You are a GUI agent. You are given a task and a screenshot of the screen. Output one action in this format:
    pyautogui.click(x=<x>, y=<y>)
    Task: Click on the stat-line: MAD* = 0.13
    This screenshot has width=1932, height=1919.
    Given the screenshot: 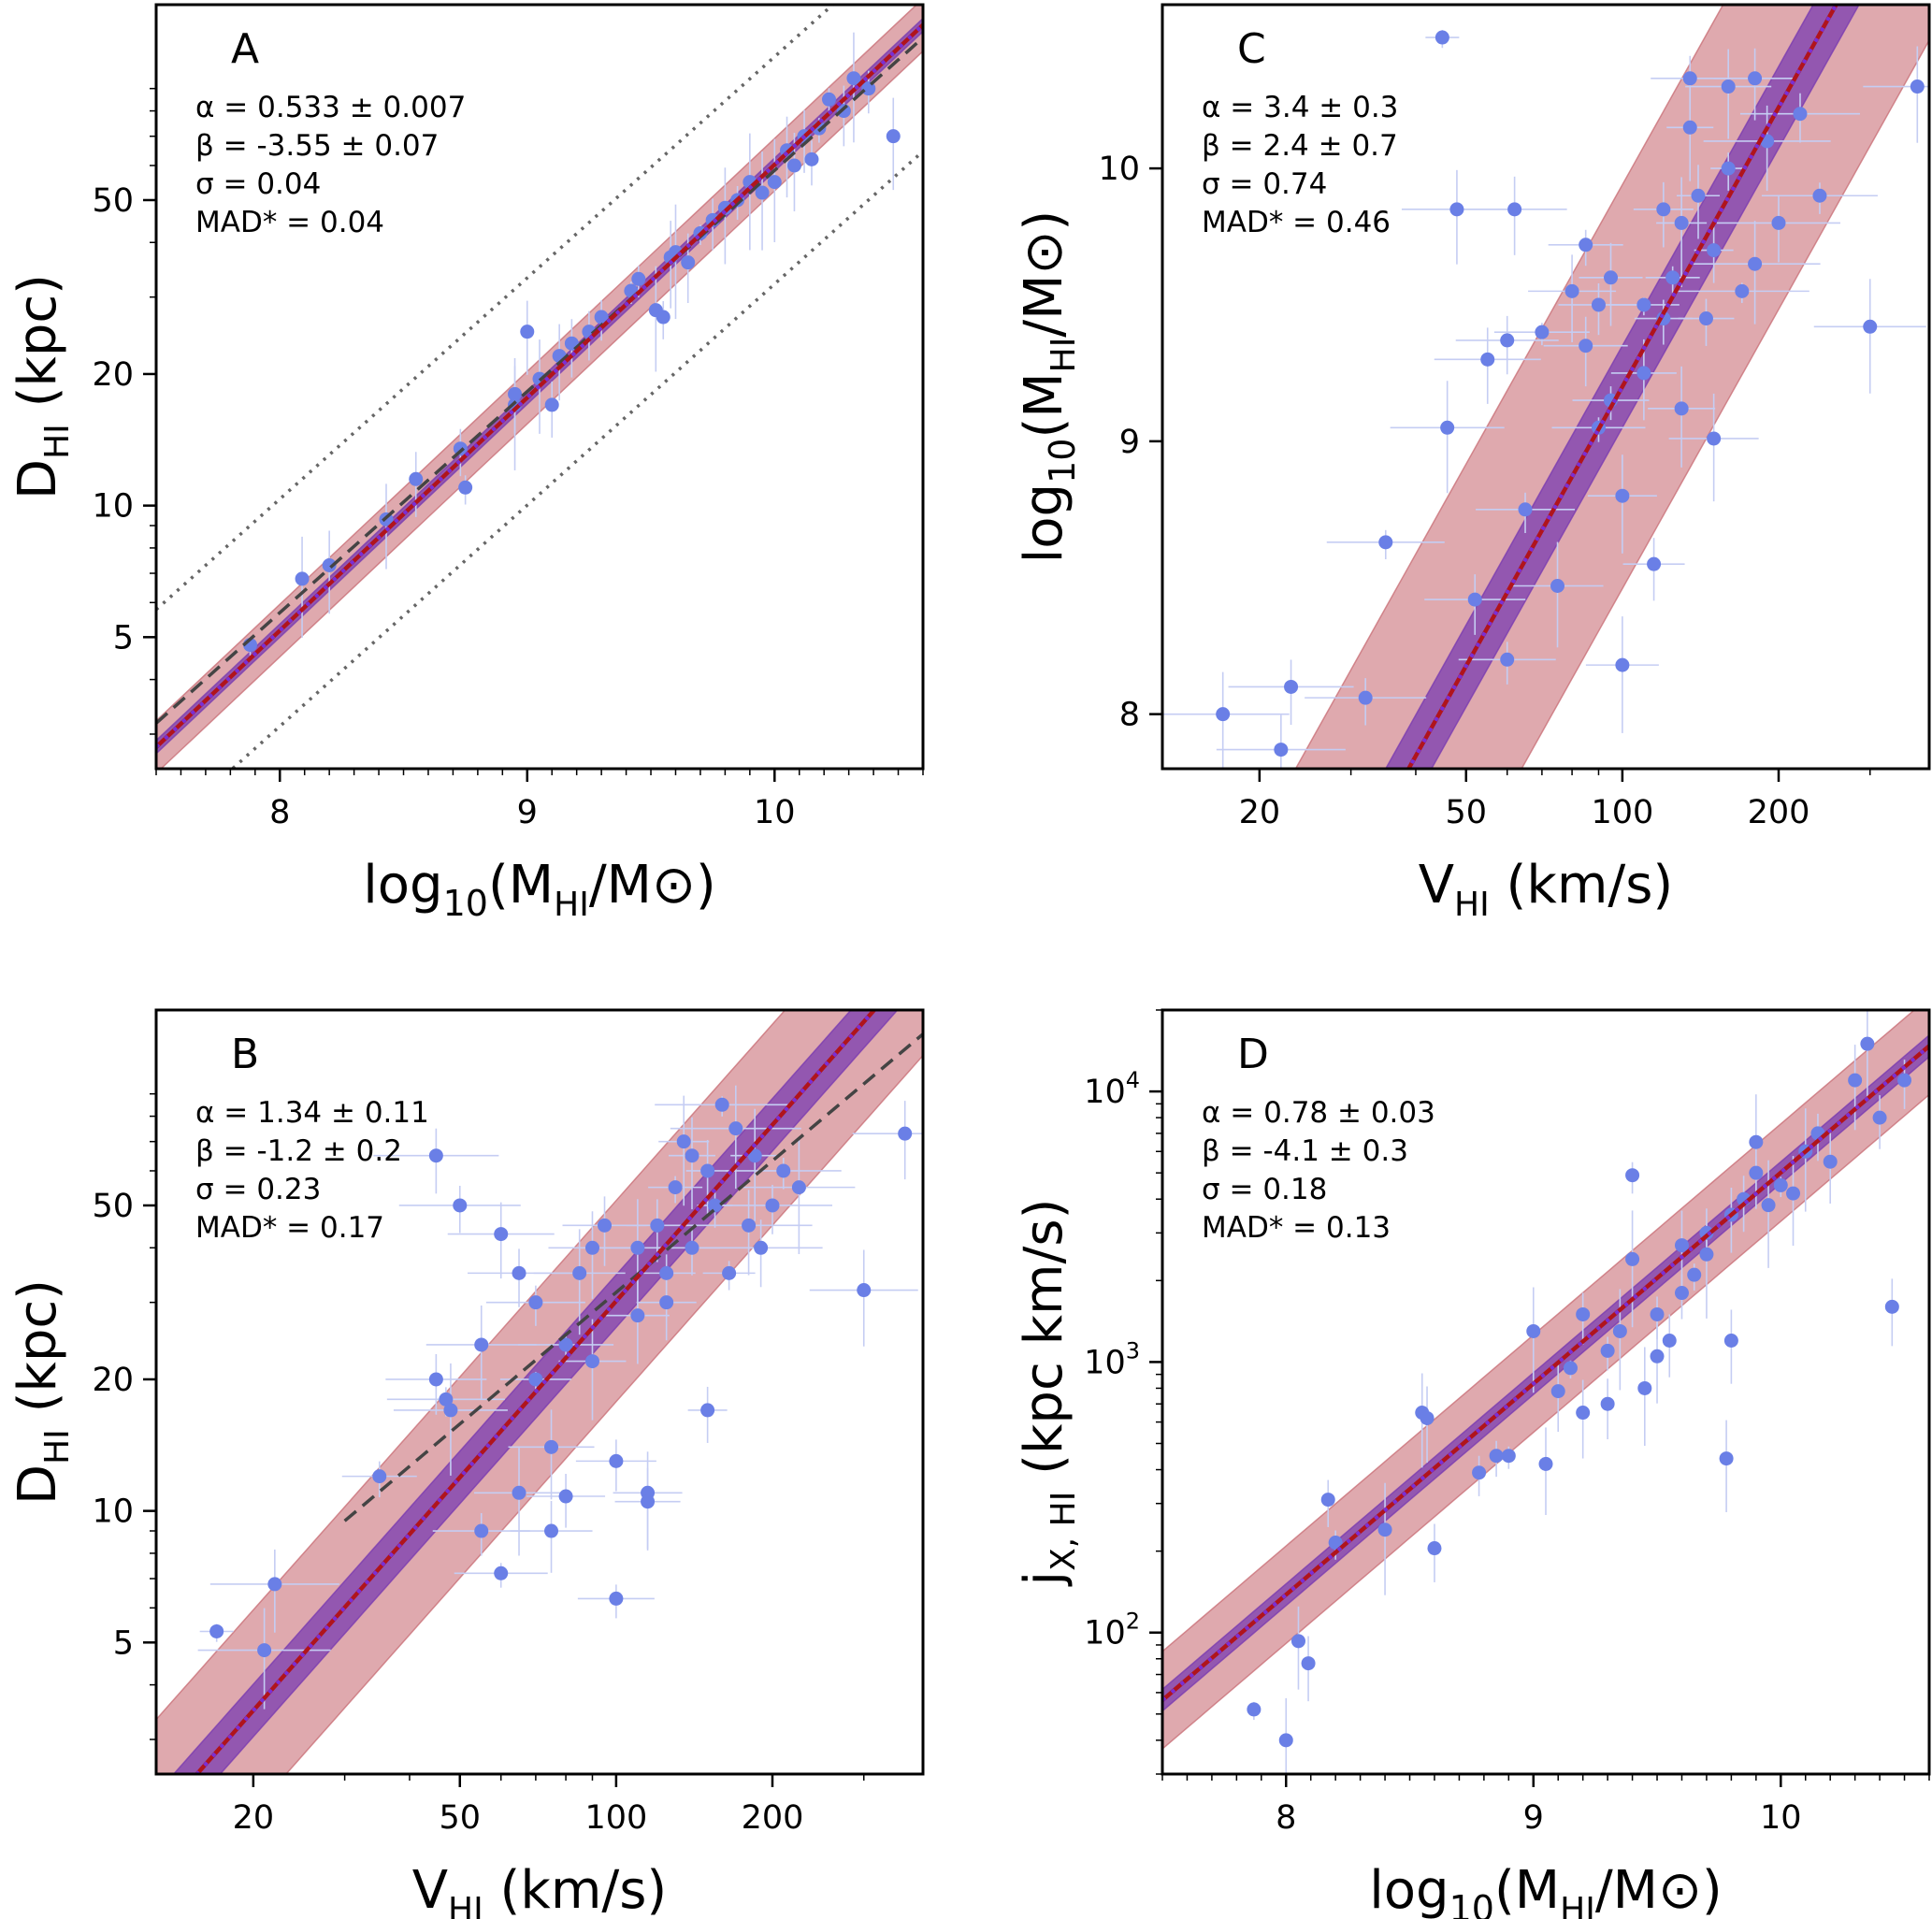 What is the action you would take?
    pyautogui.click(x=1296, y=1228)
    